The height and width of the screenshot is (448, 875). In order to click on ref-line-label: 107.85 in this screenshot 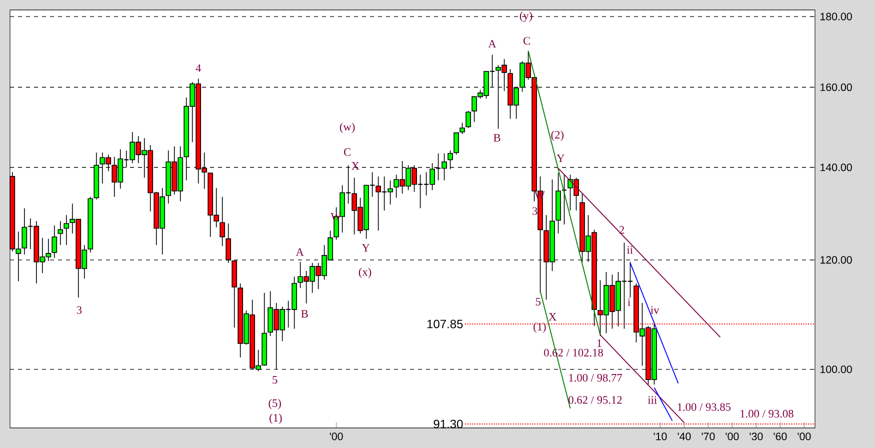, I will do `click(445, 324)`.